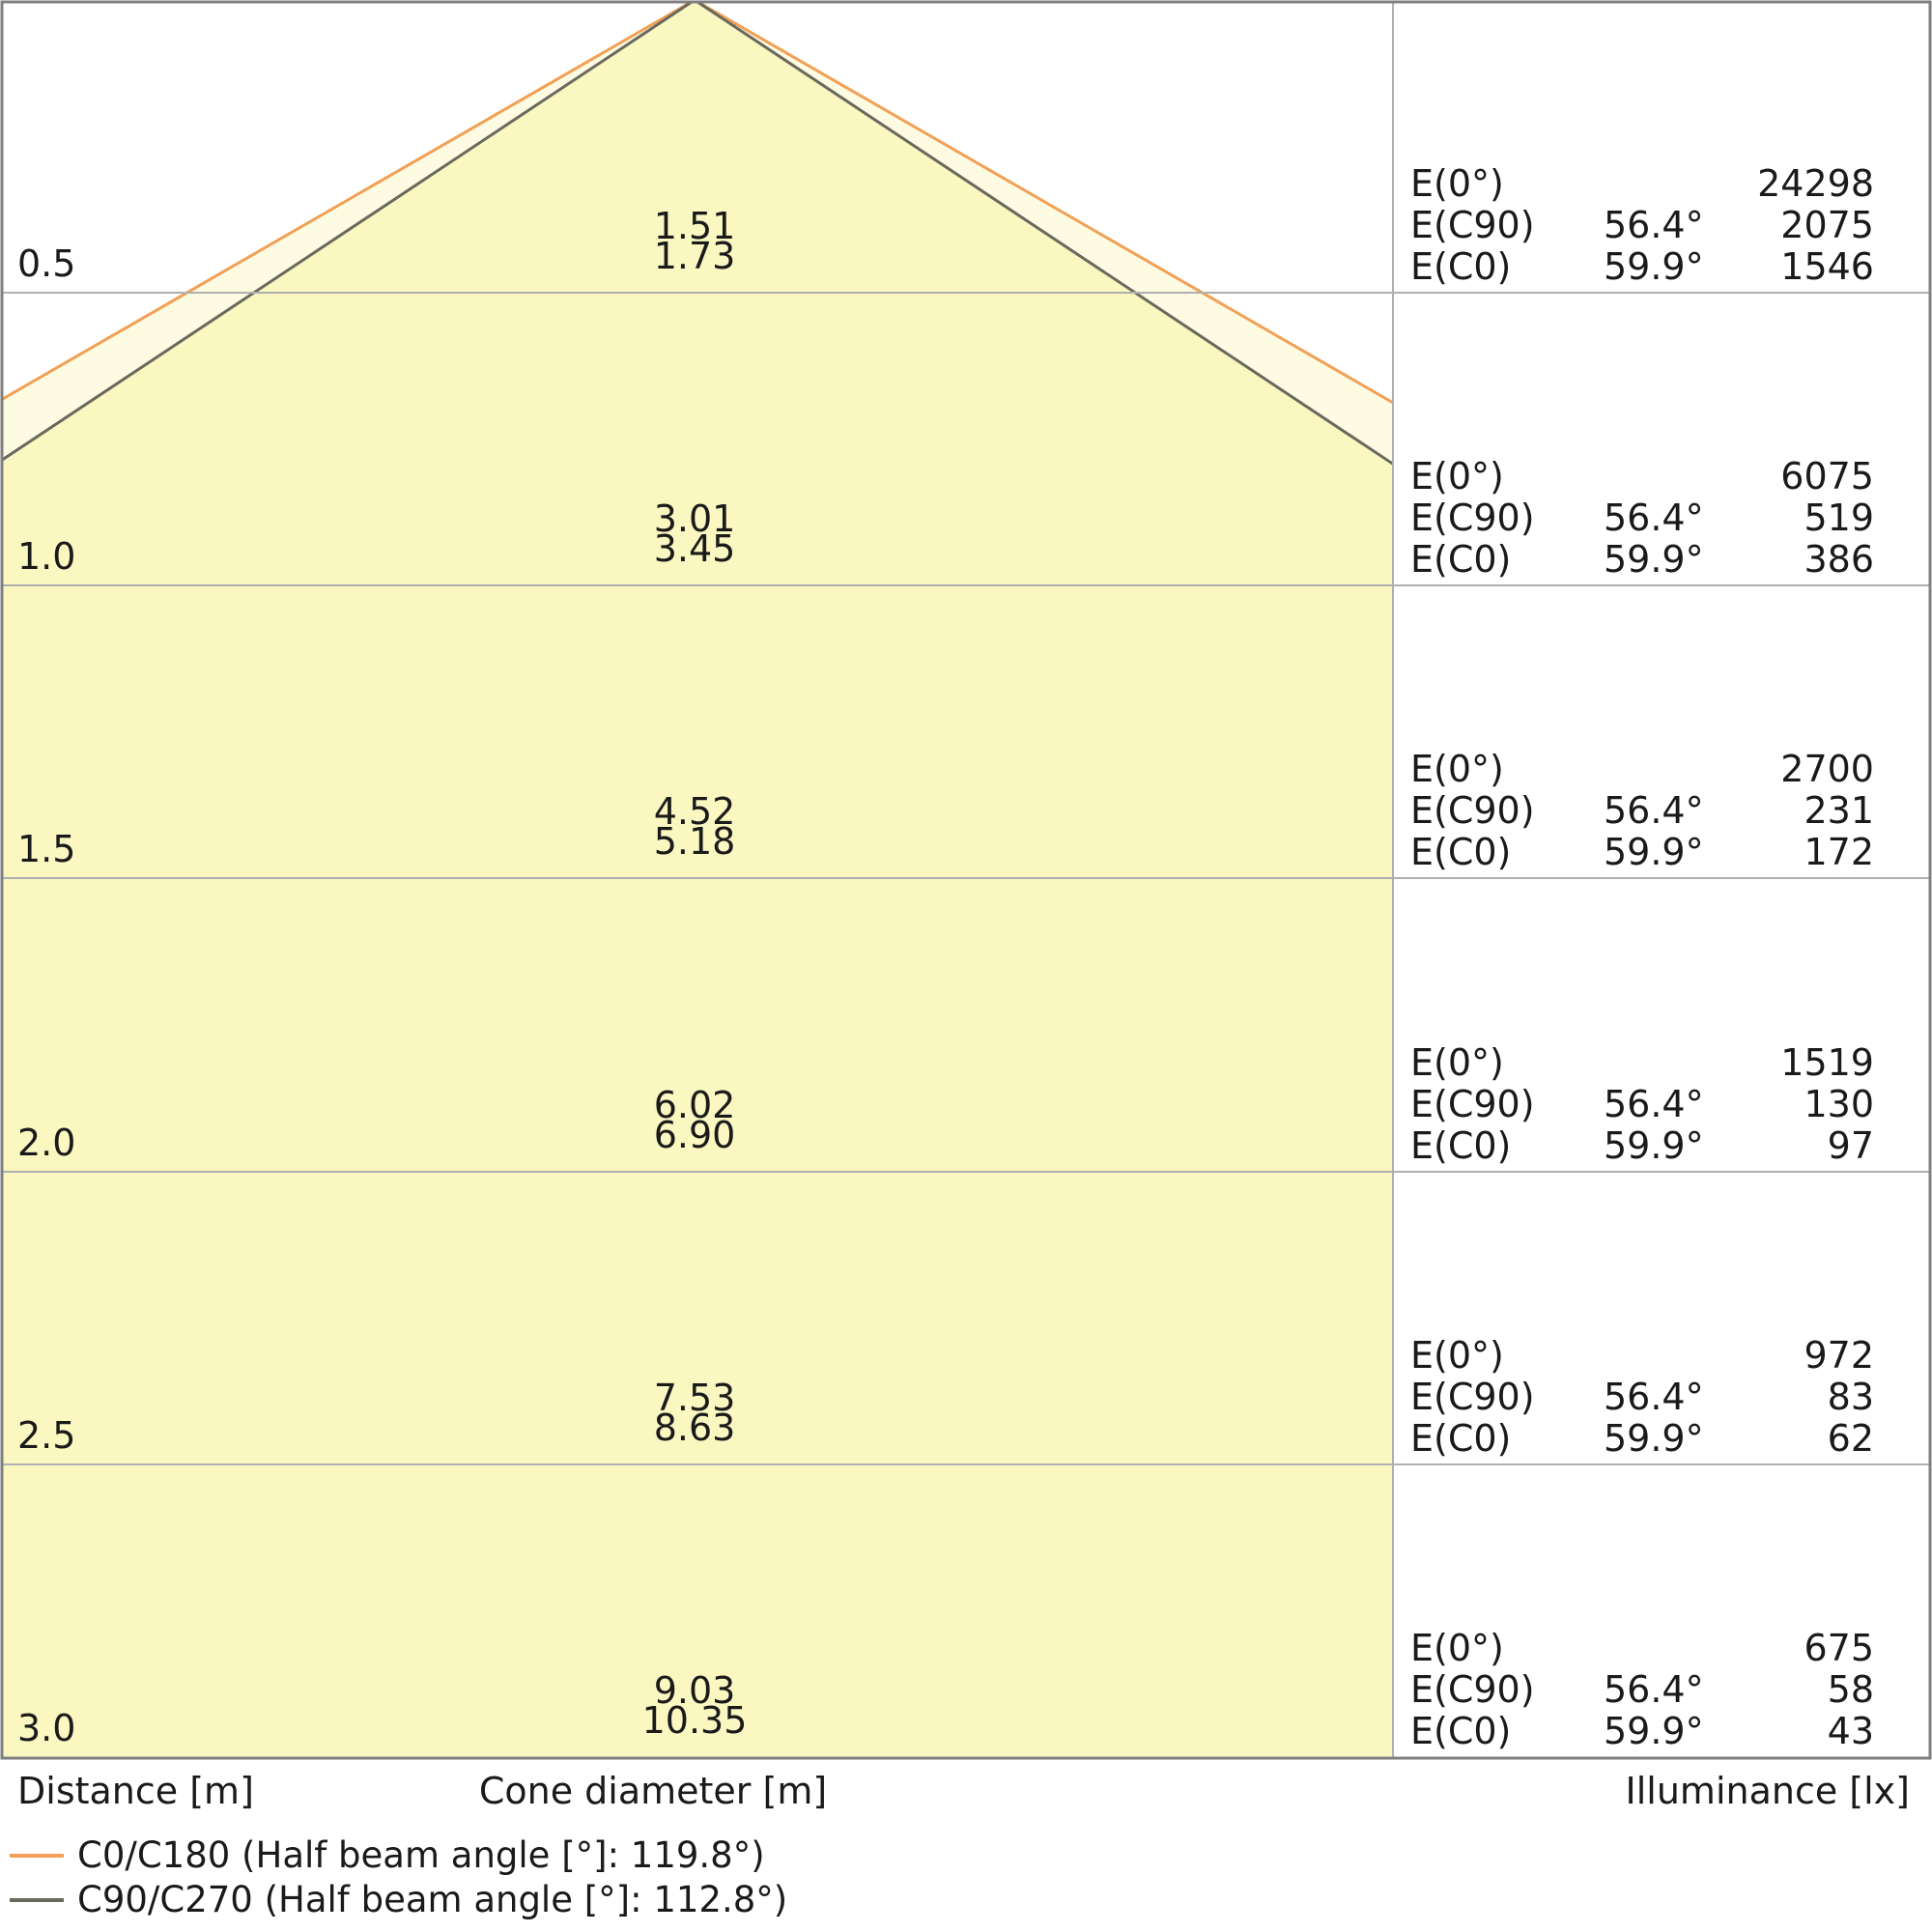 The image size is (1932, 1932). Describe the element at coordinates (694, 1398) in the screenshot. I see `cone-diameter-c90: 7.53` at that location.